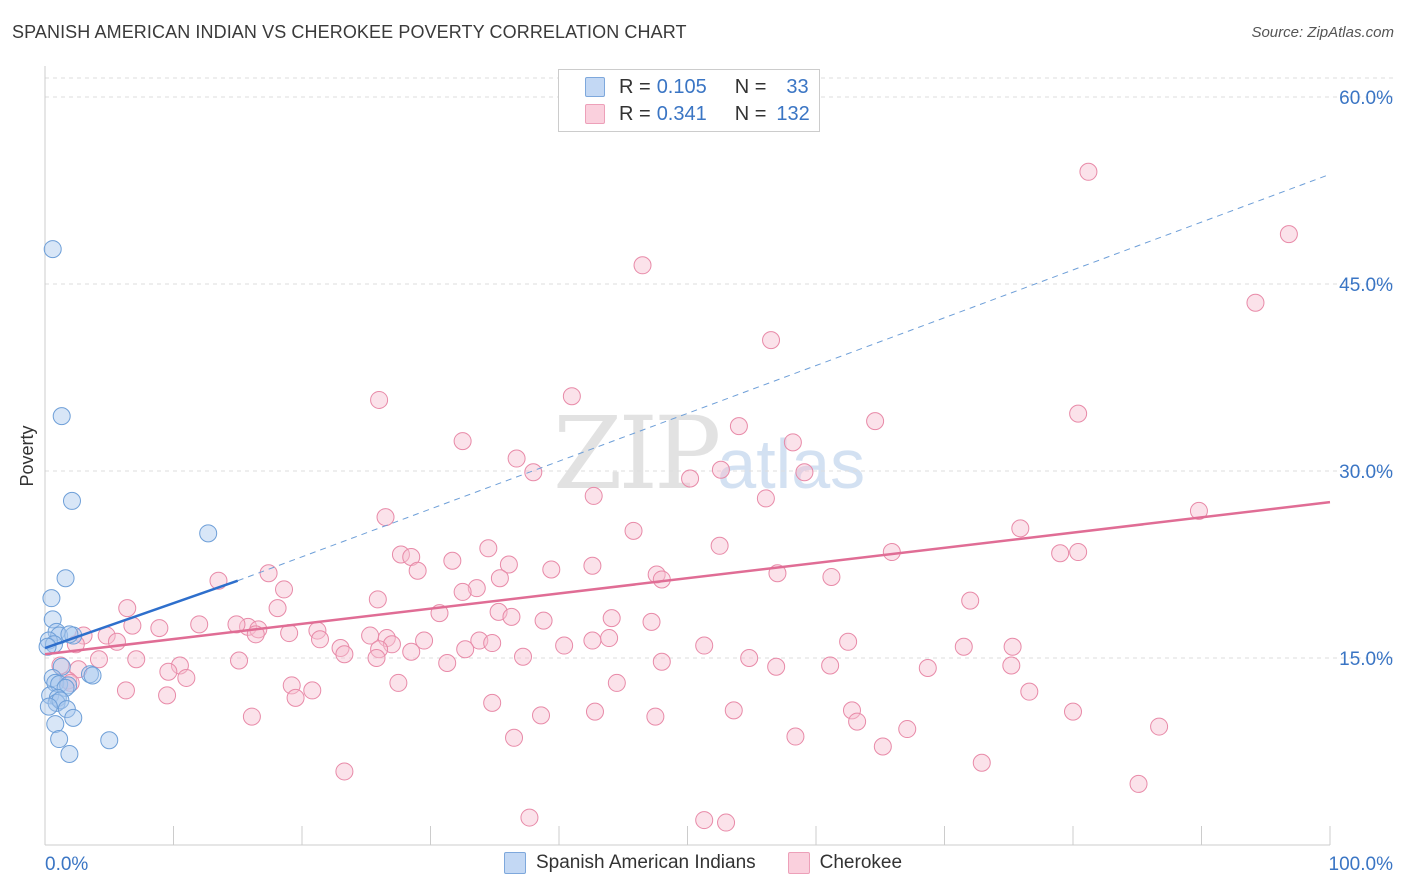 The height and width of the screenshot is (892, 1406). I want to click on legend-row-cherokee: R = 0.341 N = 132, so click(697, 114).